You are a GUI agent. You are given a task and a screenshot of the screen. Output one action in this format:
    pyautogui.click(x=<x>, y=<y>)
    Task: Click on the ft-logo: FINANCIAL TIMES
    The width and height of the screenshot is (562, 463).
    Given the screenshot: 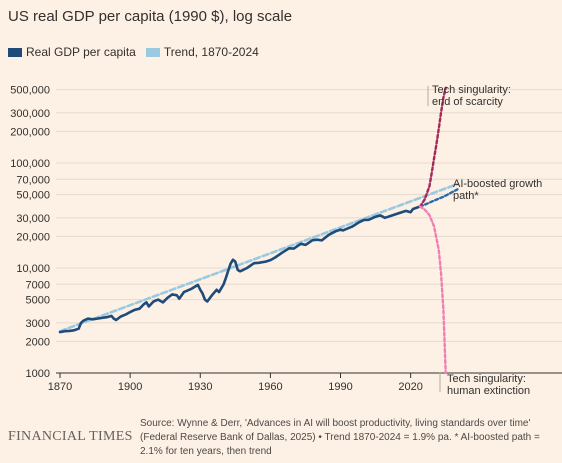 What is the action you would take?
    pyautogui.click(x=70, y=436)
    